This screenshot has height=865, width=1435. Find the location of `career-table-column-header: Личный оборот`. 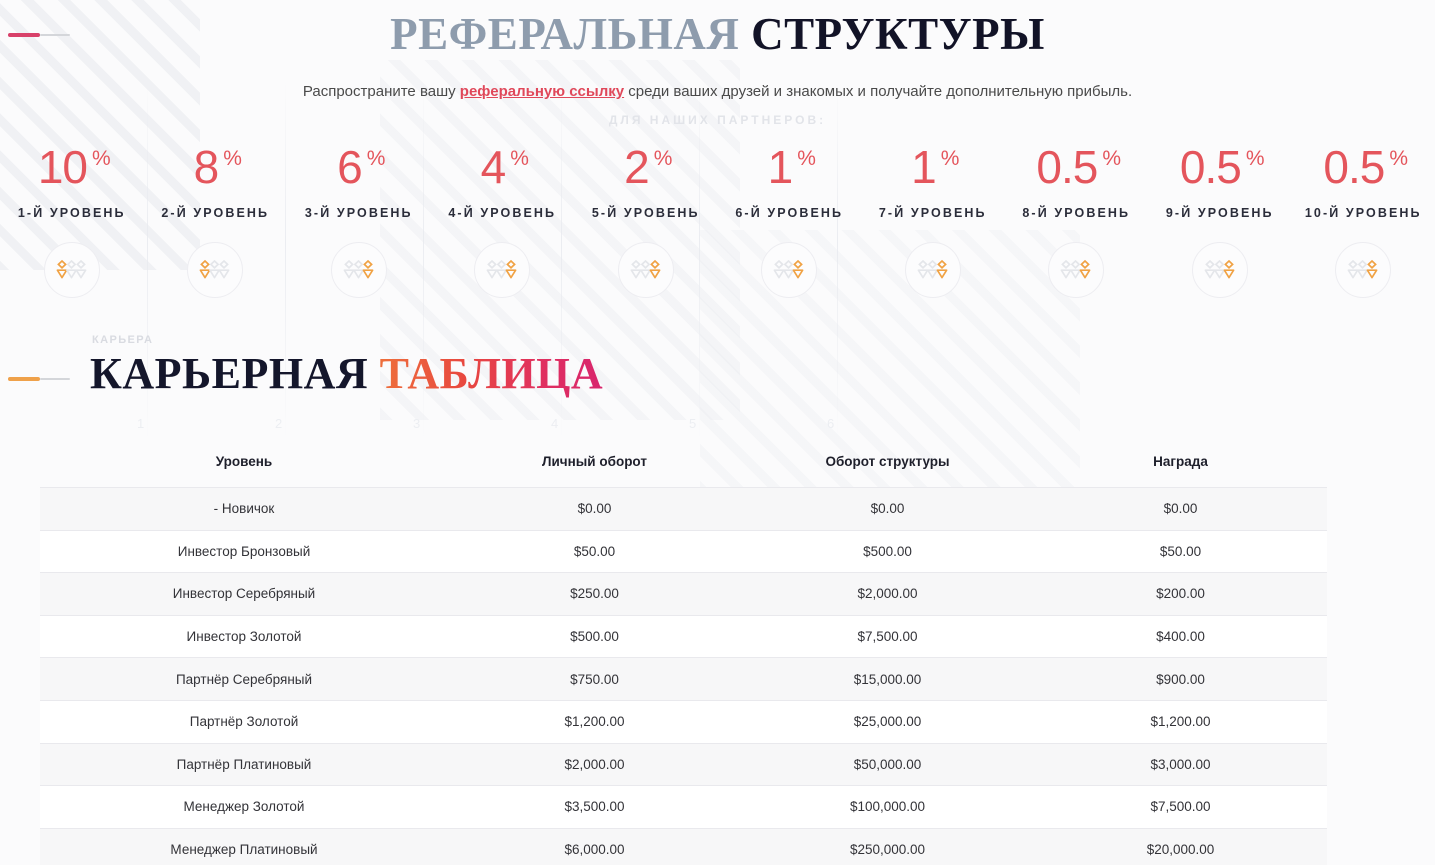

career-table-column-header: Личный оборот is located at coordinates (594, 461).